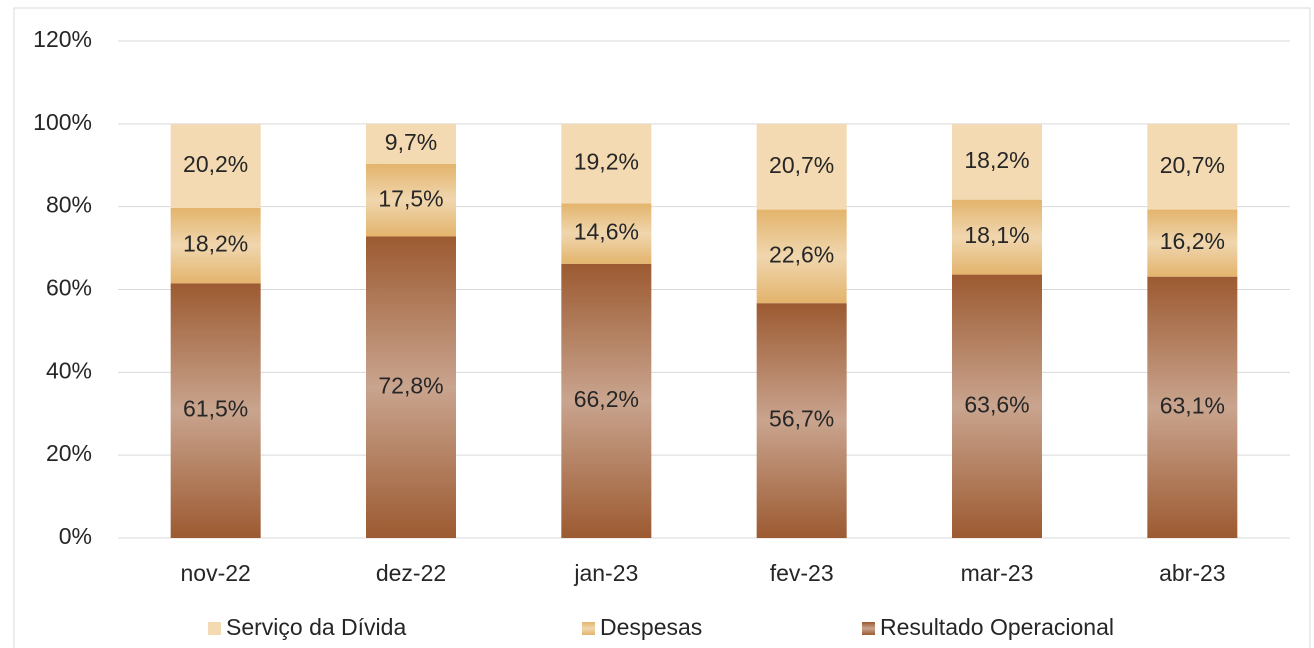  I want to click on legend-label: Serviço da Dívida, so click(316, 627).